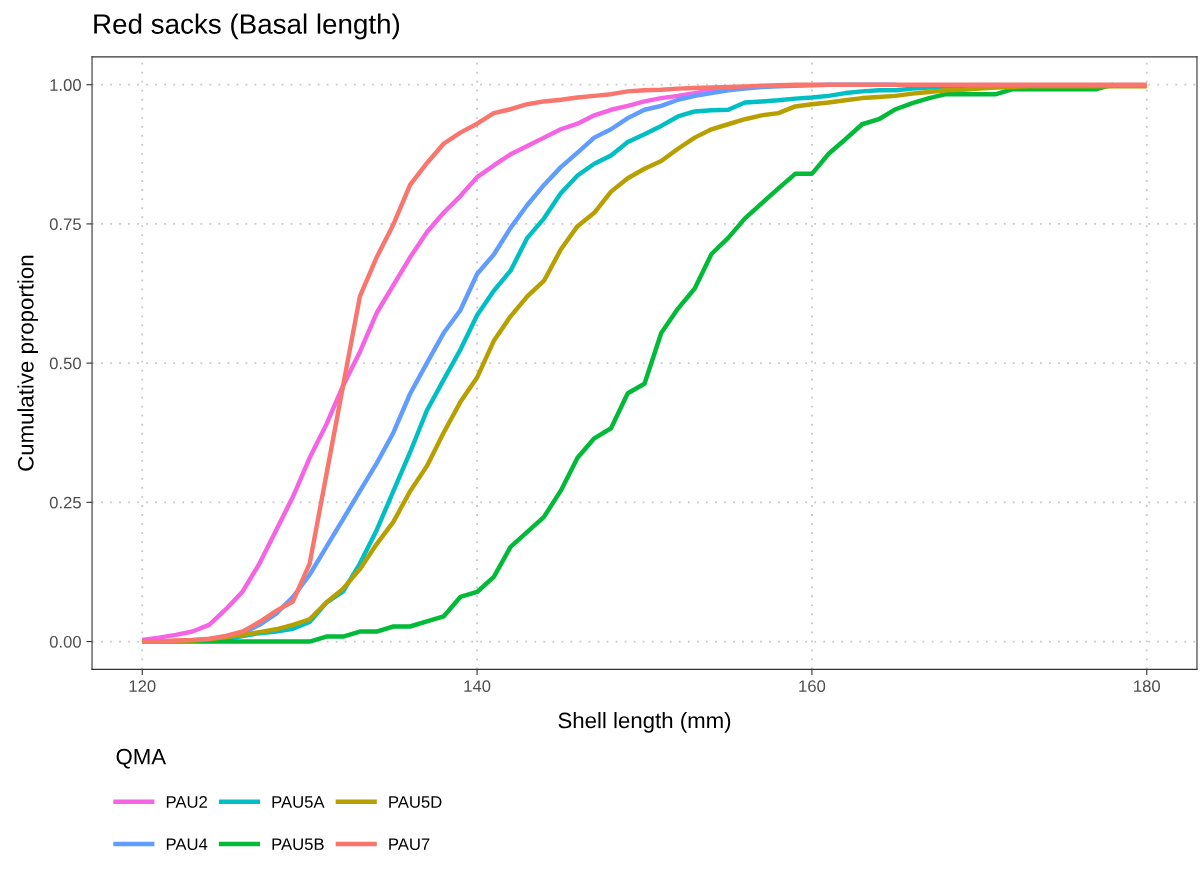  What do you see at coordinates (142, 686) in the screenshot?
I see `x-tick-label: 120` at bounding box center [142, 686].